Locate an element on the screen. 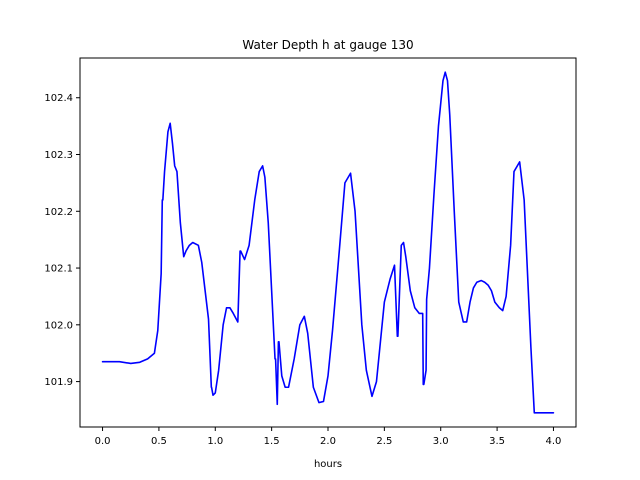 The image size is (640, 480). chart-title: Water Depth h at gauge 130 is located at coordinates (327, 45).